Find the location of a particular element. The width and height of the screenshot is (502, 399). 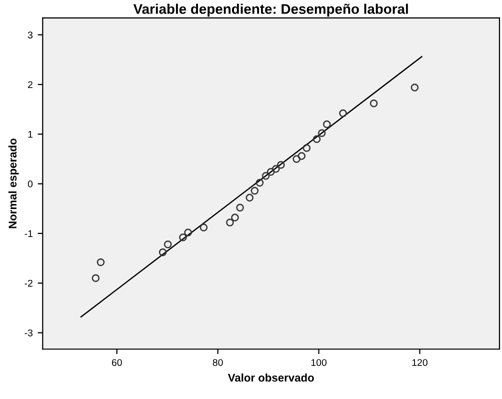

x-axis-title: Valor observado is located at coordinates (271, 377).